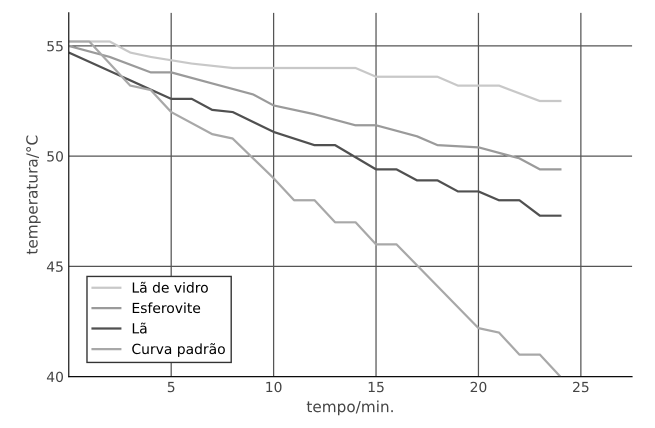  What do you see at coordinates (171, 387) in the screenshot?
I see `x-tick-label: 5` at bounding box center [171, 387].